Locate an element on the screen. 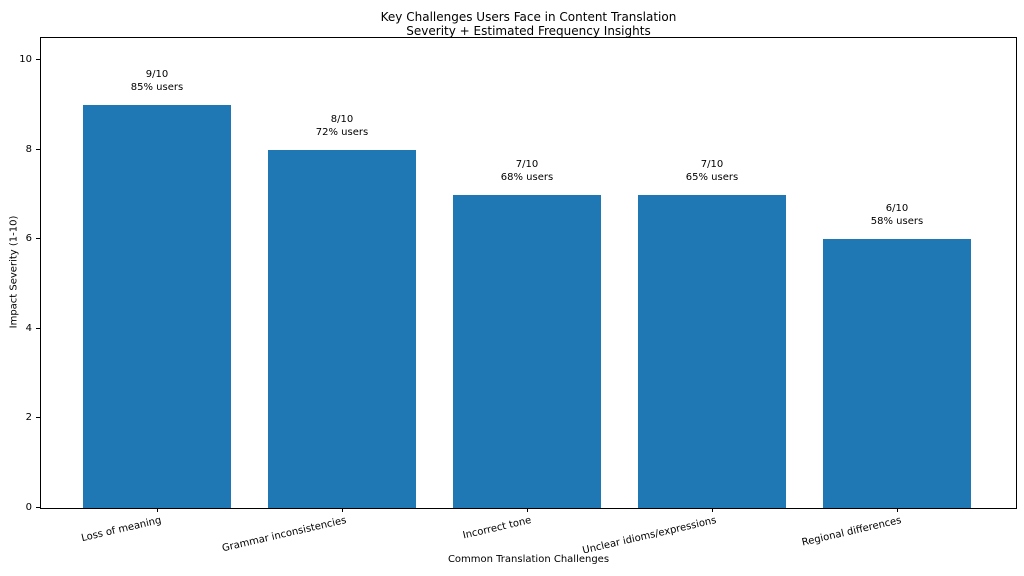  bar-annotation-4: 7/10 65% users is located at coordinates (712, 171).